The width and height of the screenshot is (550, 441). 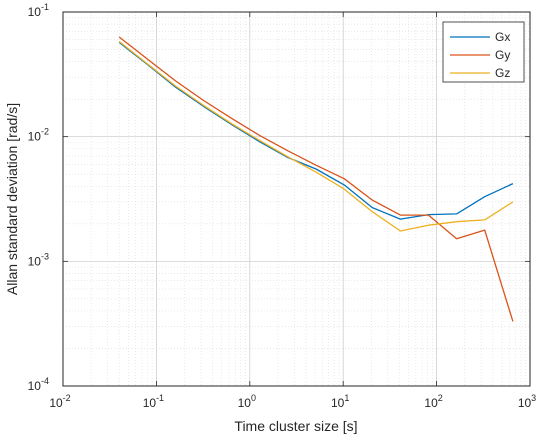 What do you see at coordinates (12, 199) in the screenshot?
I see `y-axis-title: Allan standard deviation [rad/s]` at bounding box center [12, 199].